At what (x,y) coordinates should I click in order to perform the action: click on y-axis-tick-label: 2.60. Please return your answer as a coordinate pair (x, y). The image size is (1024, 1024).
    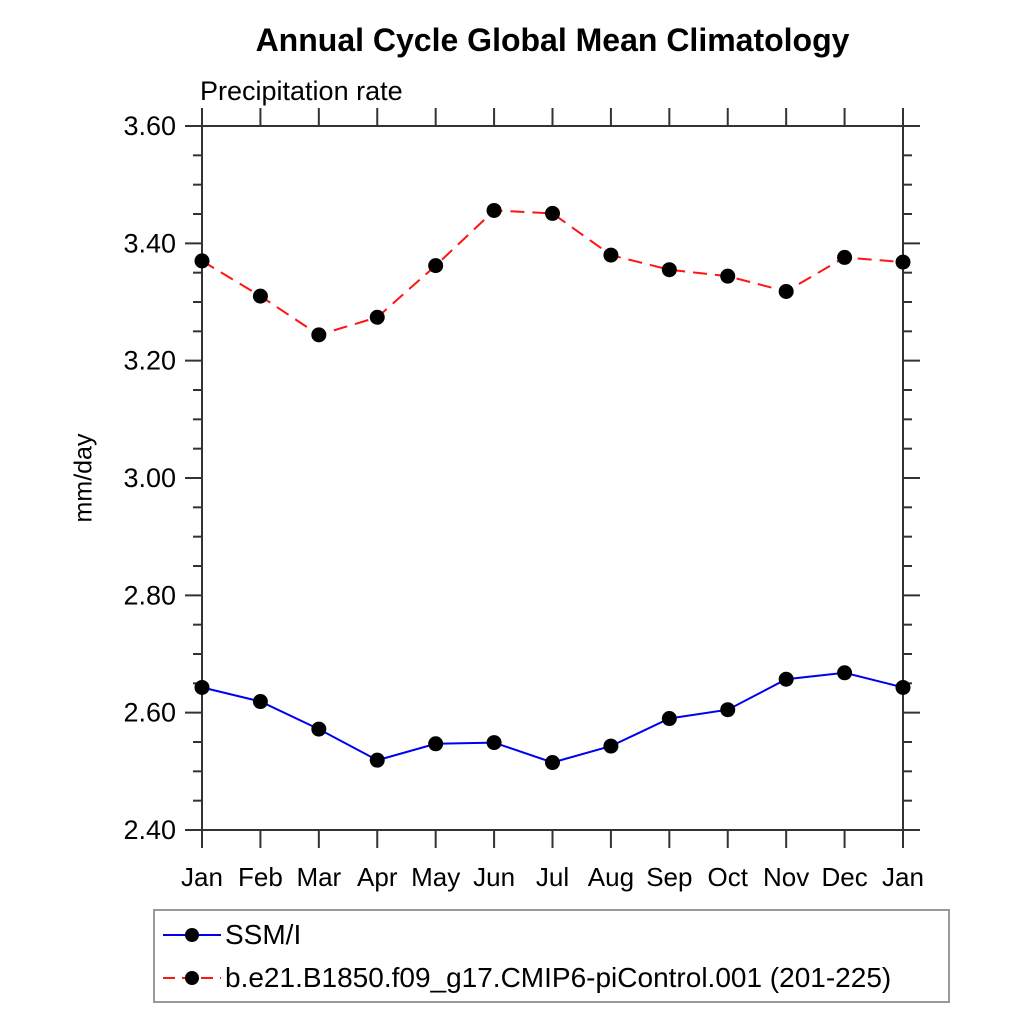
    Looking at the image, I should click on (149, 713).